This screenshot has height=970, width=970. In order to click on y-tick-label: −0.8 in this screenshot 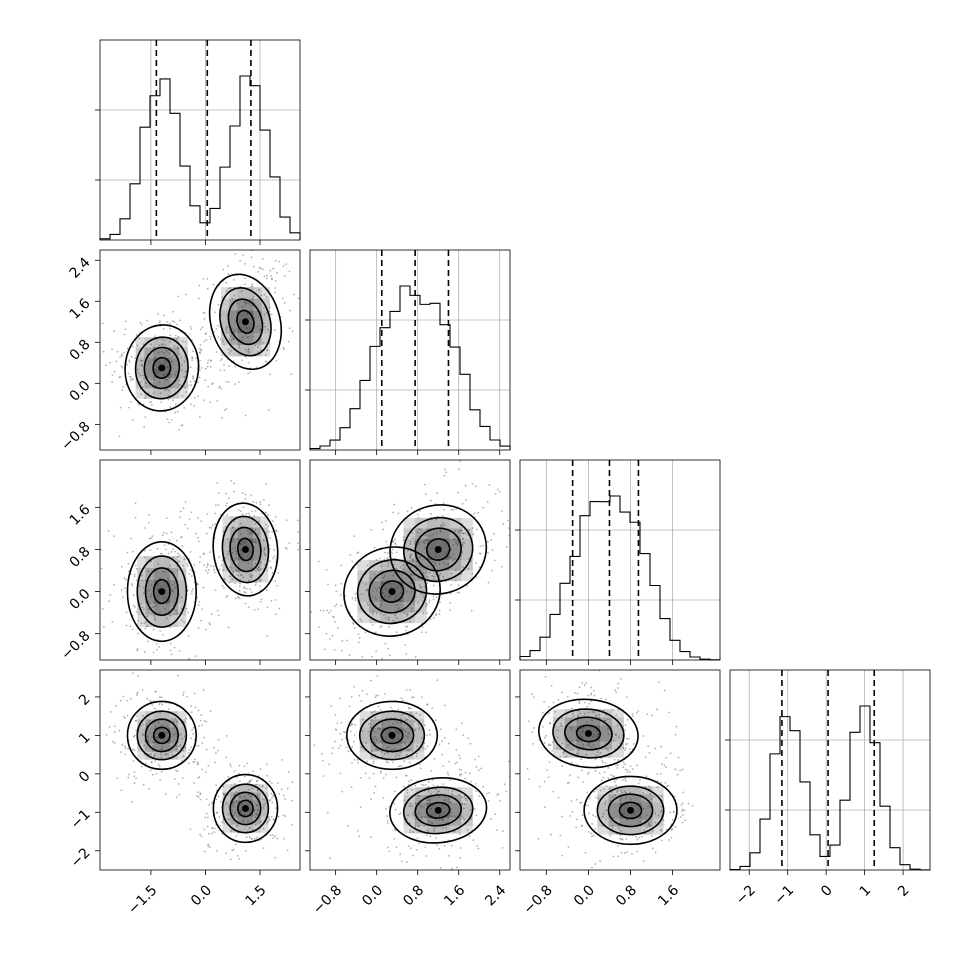, I will do `click(75, 645)`.